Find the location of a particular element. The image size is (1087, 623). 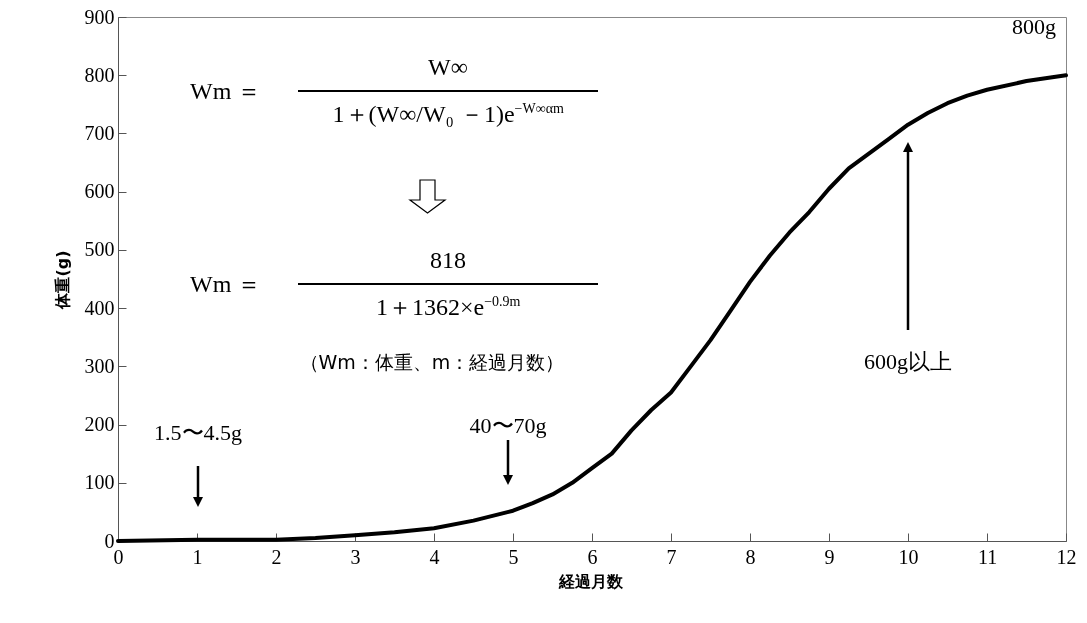

x-tick-label: 2 is located at coordinates (276, 556).